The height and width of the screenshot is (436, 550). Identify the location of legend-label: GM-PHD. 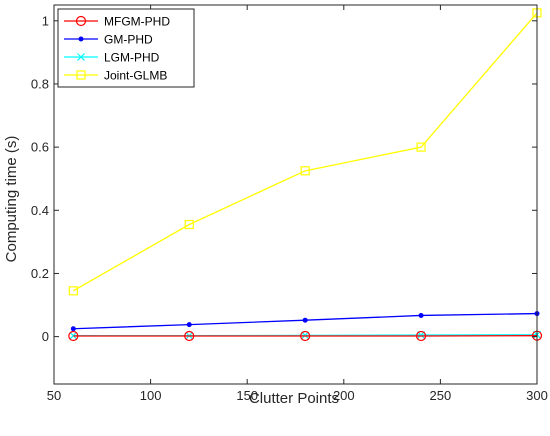
(128, 40).